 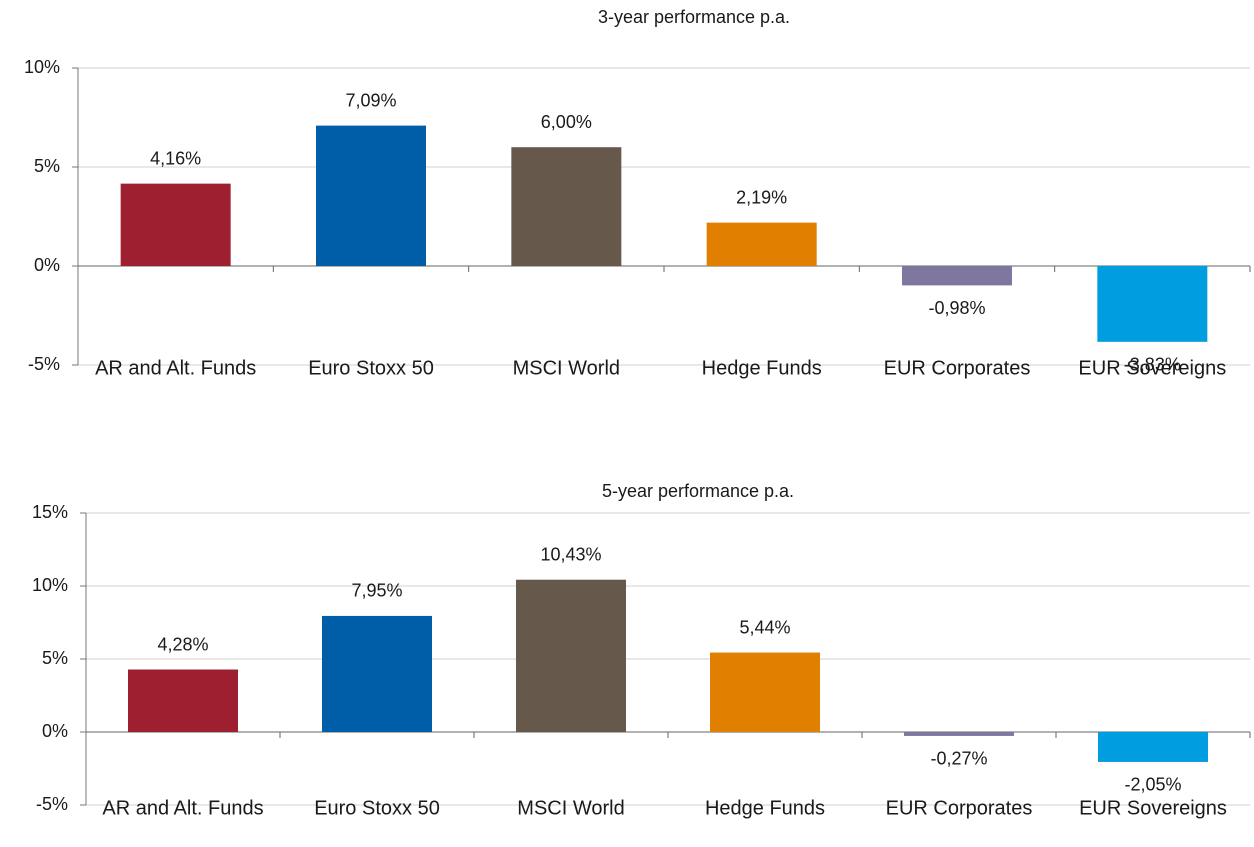 What do you see at coordinates (764, 627) in the screenshot?
I see `value-label: 5,44%` at bounding box center [764, 627].